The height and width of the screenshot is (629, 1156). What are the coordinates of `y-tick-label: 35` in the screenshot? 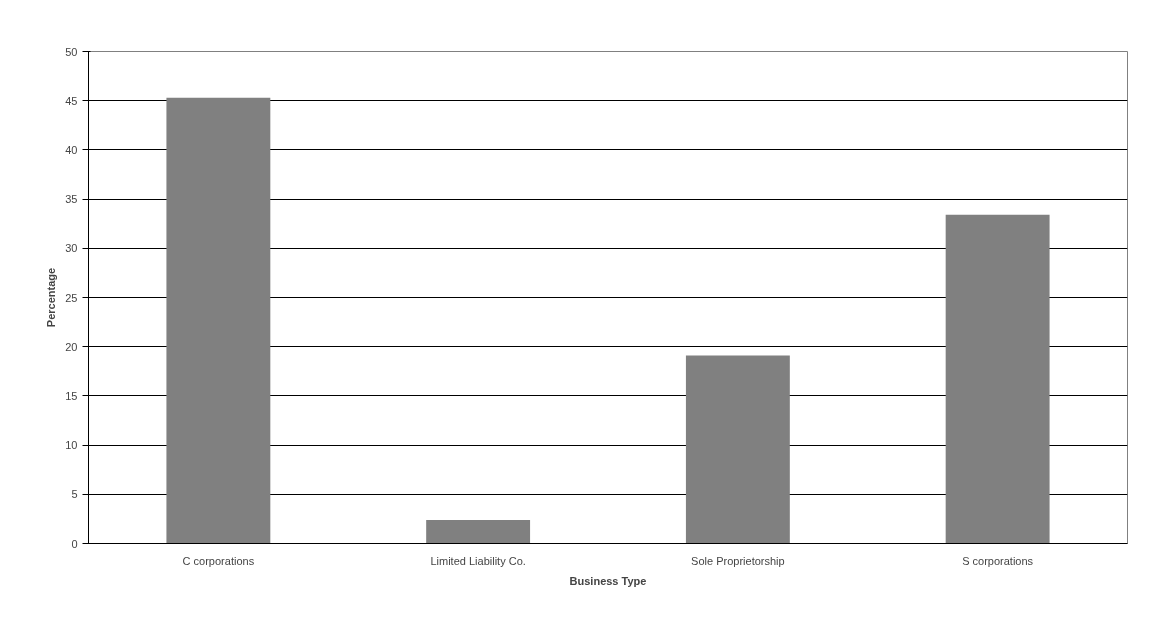 It's located at (71, 199).